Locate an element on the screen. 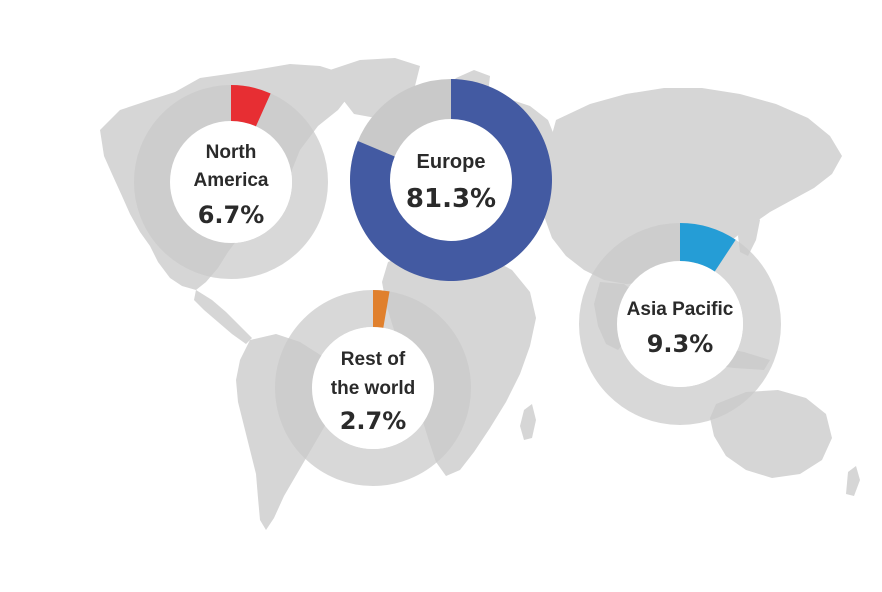 The height and width of the screenshot is (592, 882). donut-value-label-0: 6.7% is located at coordinates (231, 215).